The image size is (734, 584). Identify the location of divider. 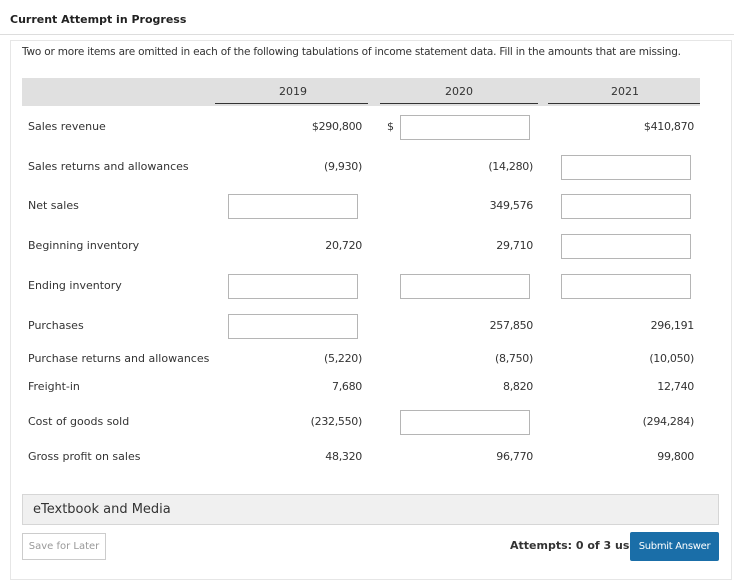
(367, 34).